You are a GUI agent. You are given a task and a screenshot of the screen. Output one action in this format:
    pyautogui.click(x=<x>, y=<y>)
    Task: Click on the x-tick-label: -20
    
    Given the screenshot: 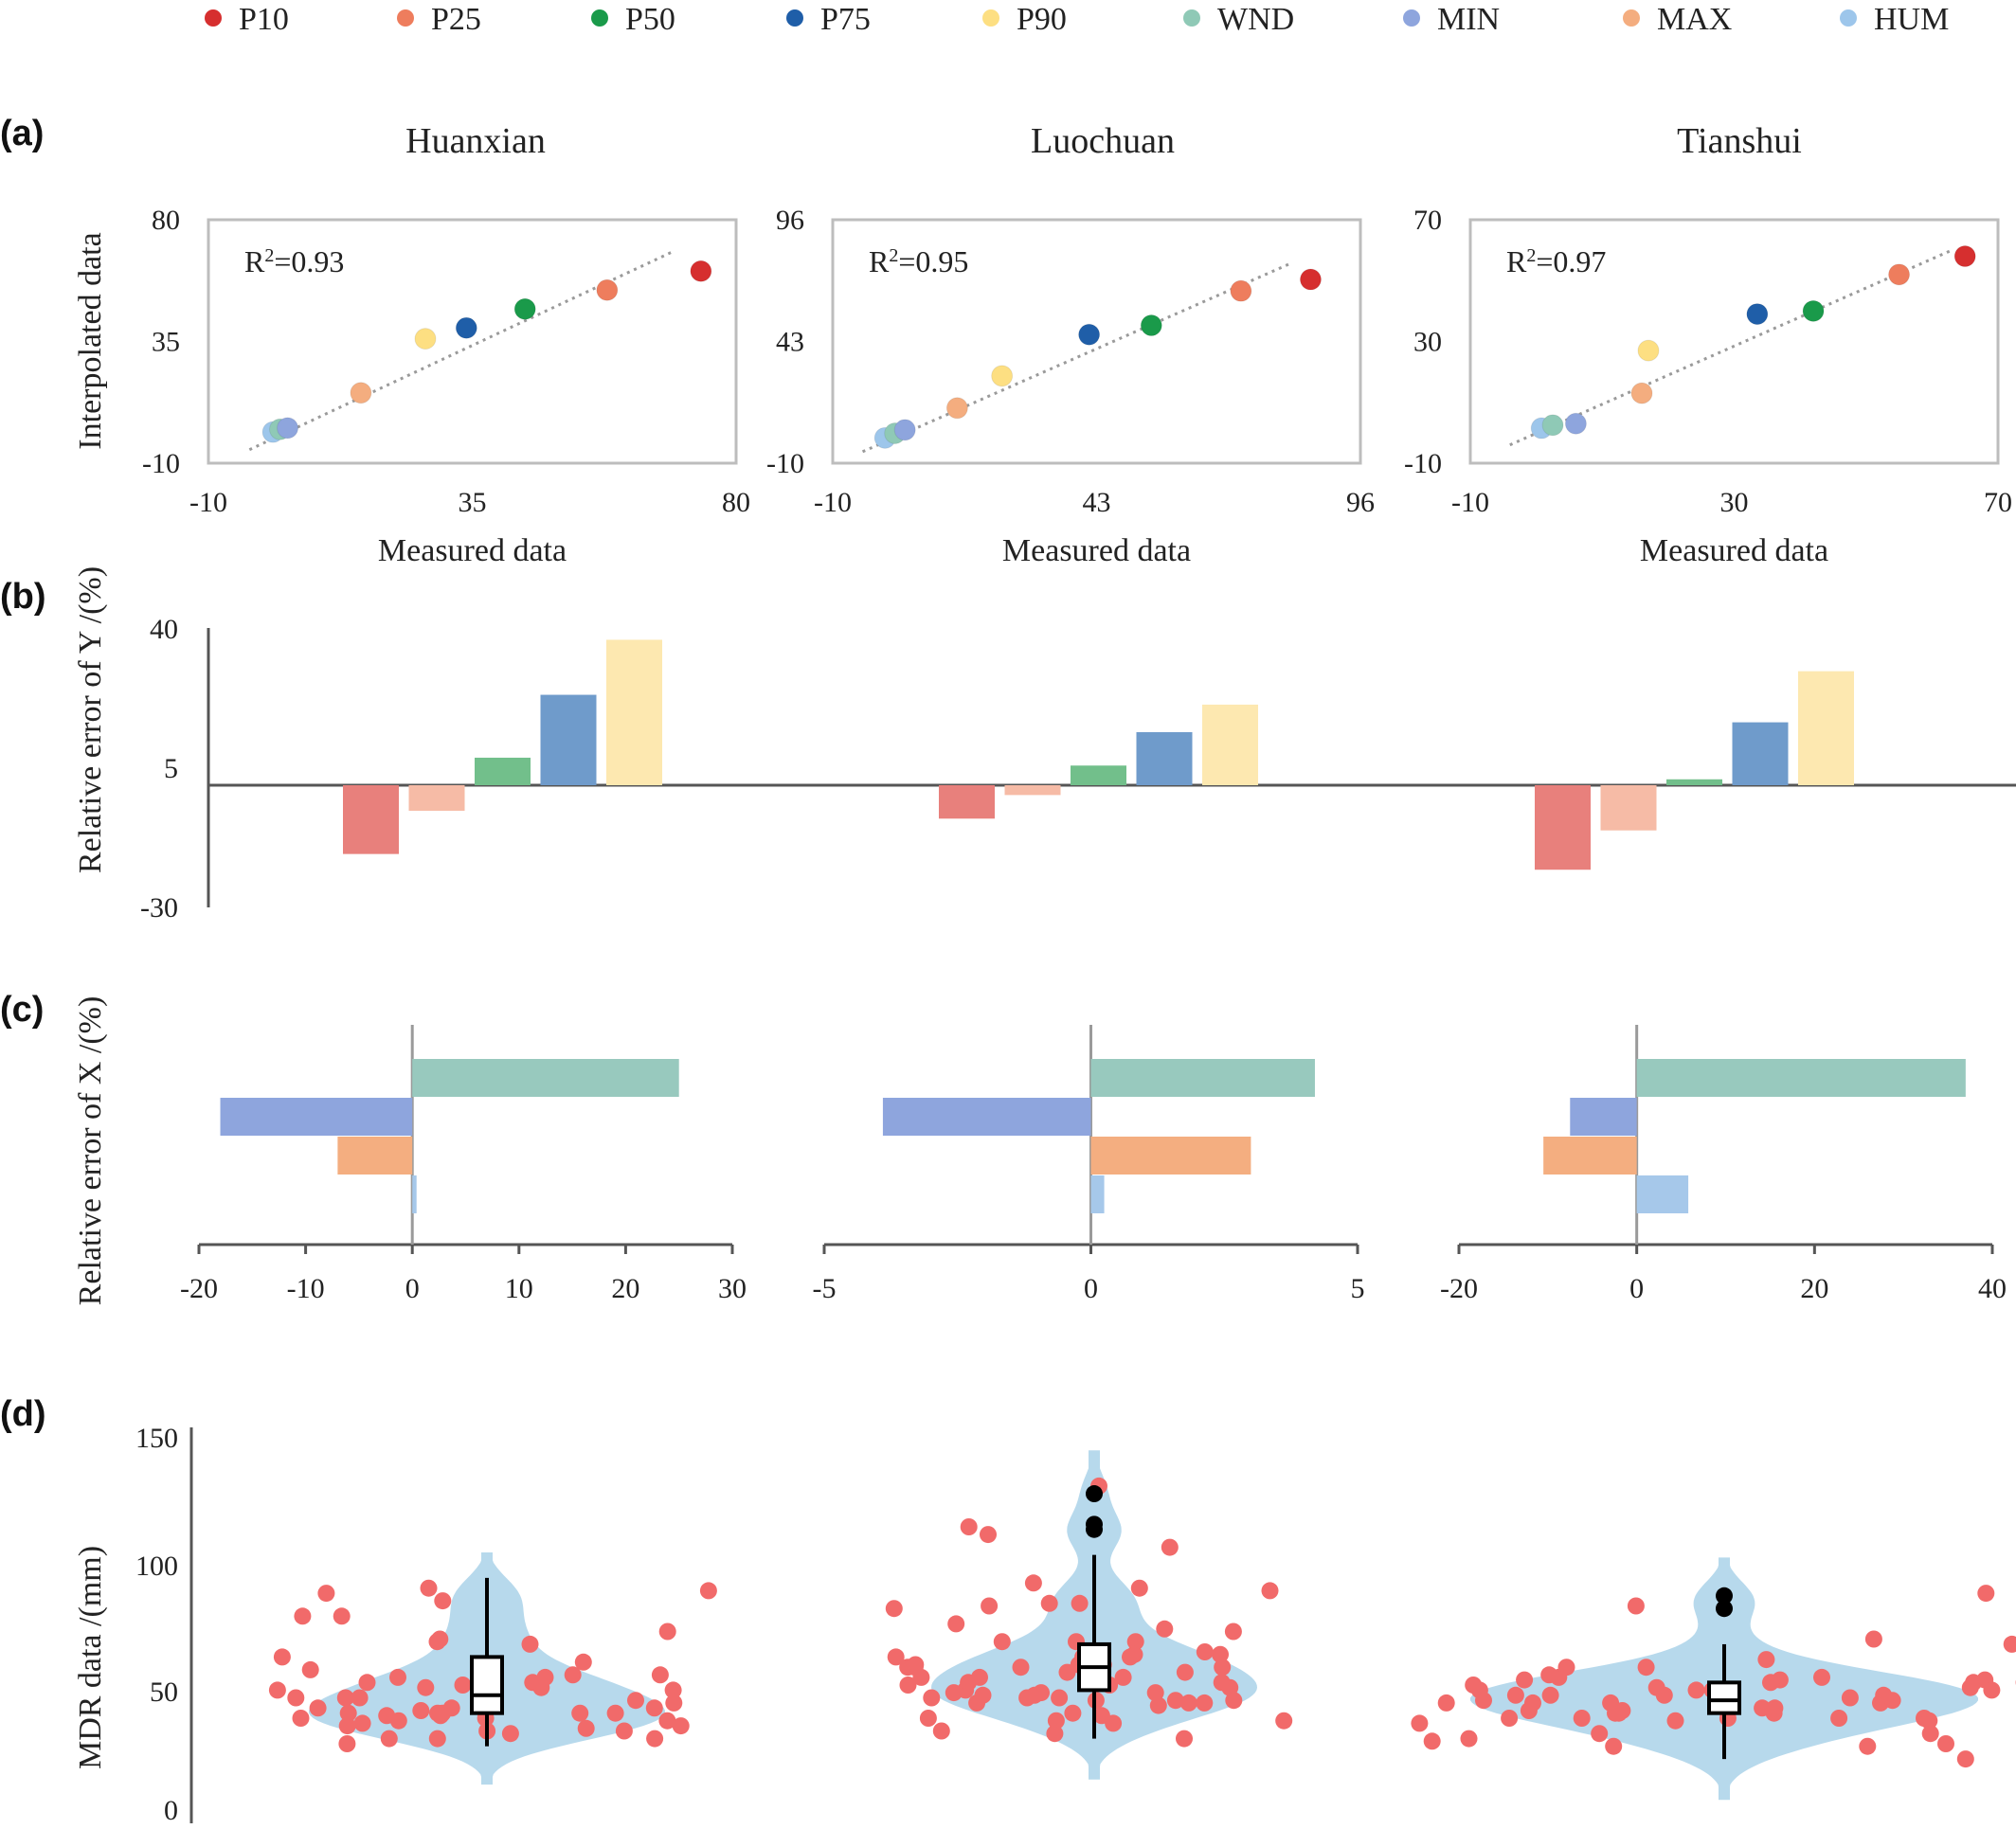 What is the action you would take?
    pyautogui.click(x=1459, y=1288)
    